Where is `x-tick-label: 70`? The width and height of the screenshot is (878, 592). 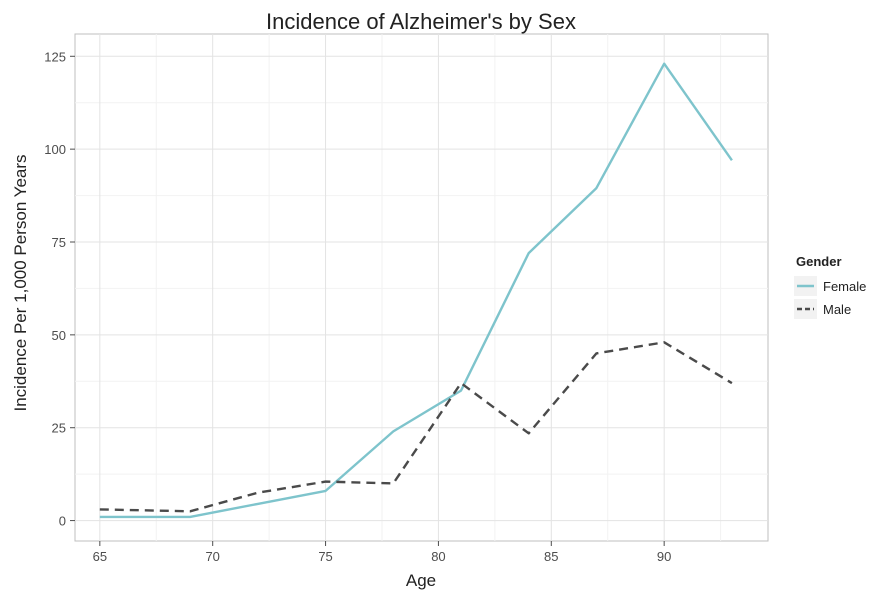
x-tick-label: 70 is located at coordinates (212, 556).